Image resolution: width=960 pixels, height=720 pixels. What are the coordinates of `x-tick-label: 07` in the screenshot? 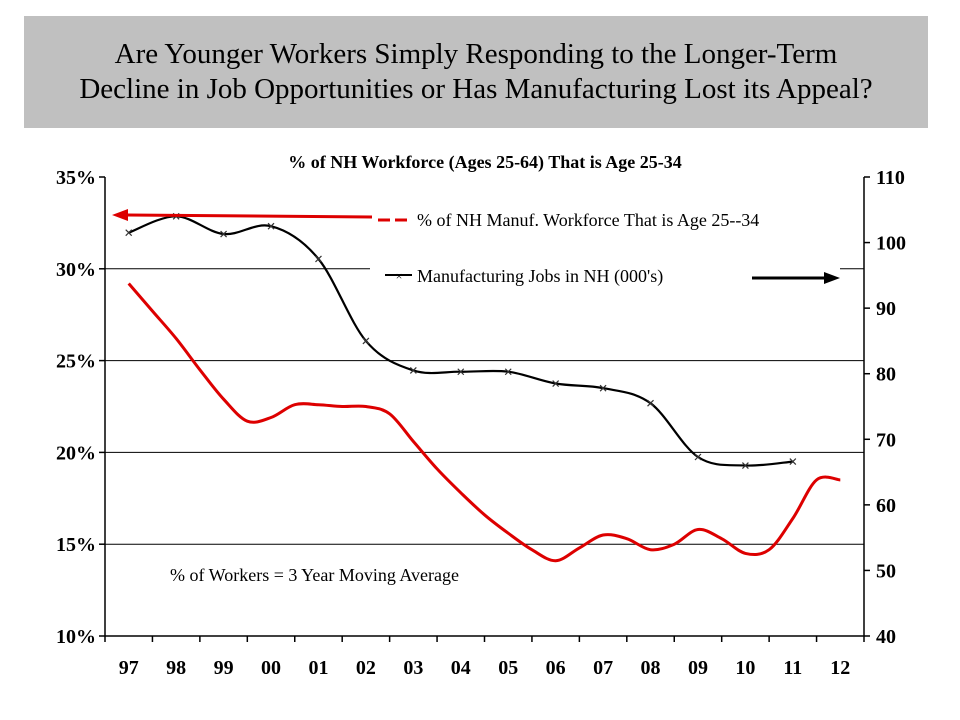 It's located at (603, 668).